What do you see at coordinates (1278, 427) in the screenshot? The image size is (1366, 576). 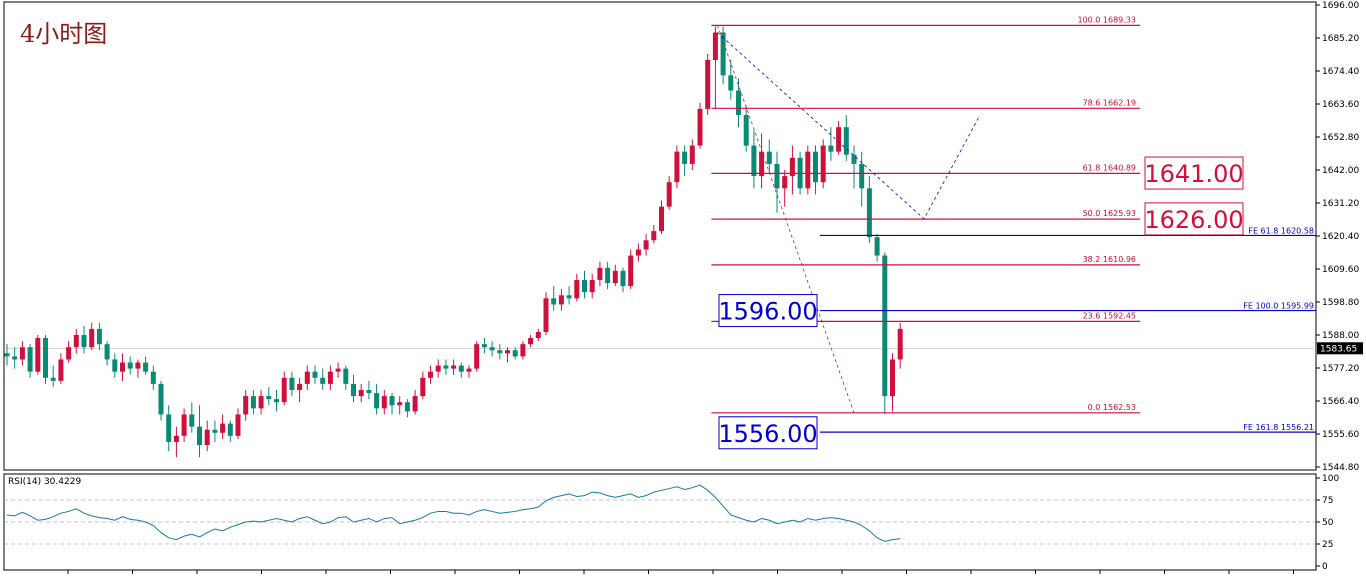 I see `fe-level-label: FE 161.8 1556.21` at bounding box center [1278, 427].